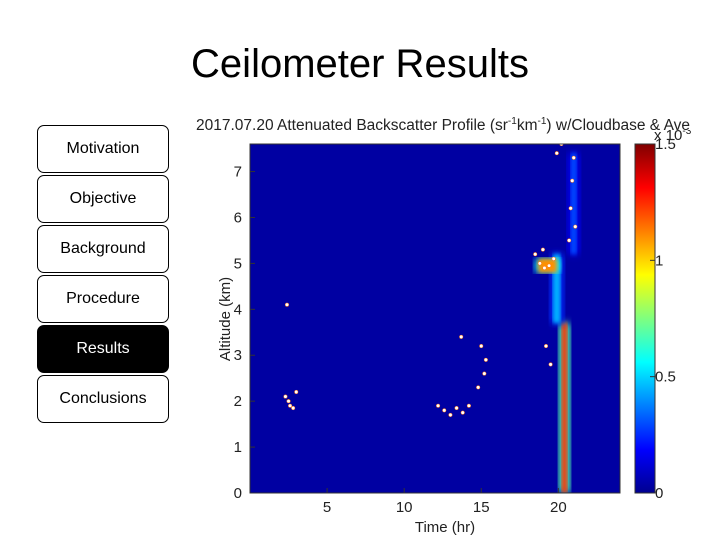 The height and width of the screenshot is (540, 720). What do you see at coordinates (103, 199) in the screenshot?
I see `nav-item-objective: Objective` at bounding box center [103, 199].